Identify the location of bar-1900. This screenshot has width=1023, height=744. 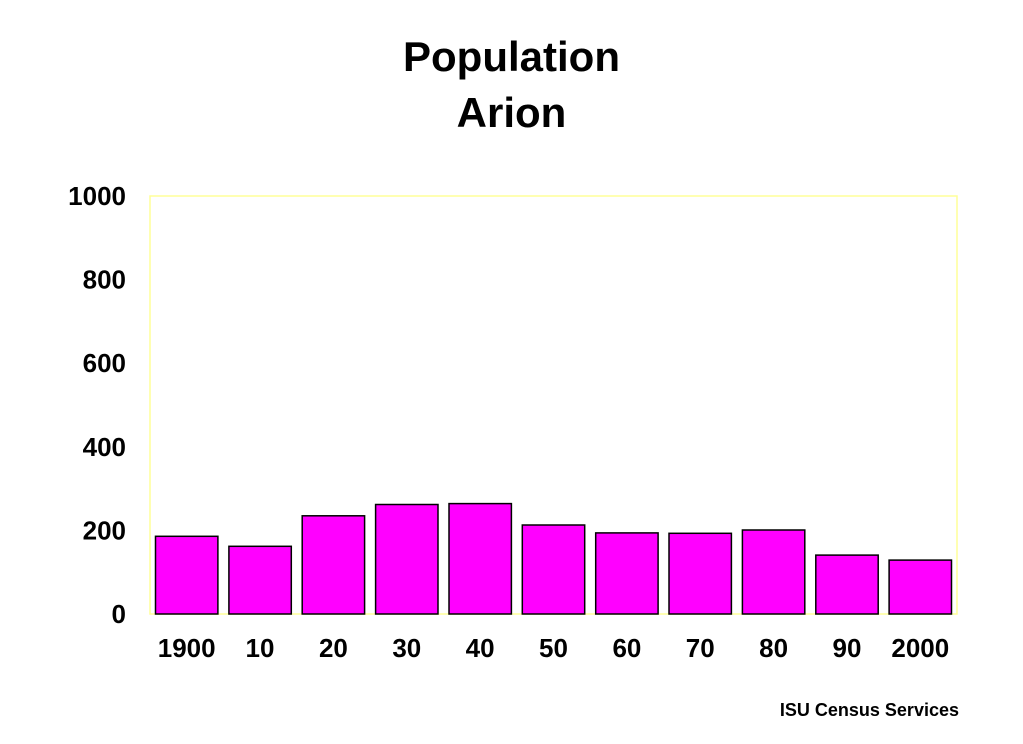
(186, 575).